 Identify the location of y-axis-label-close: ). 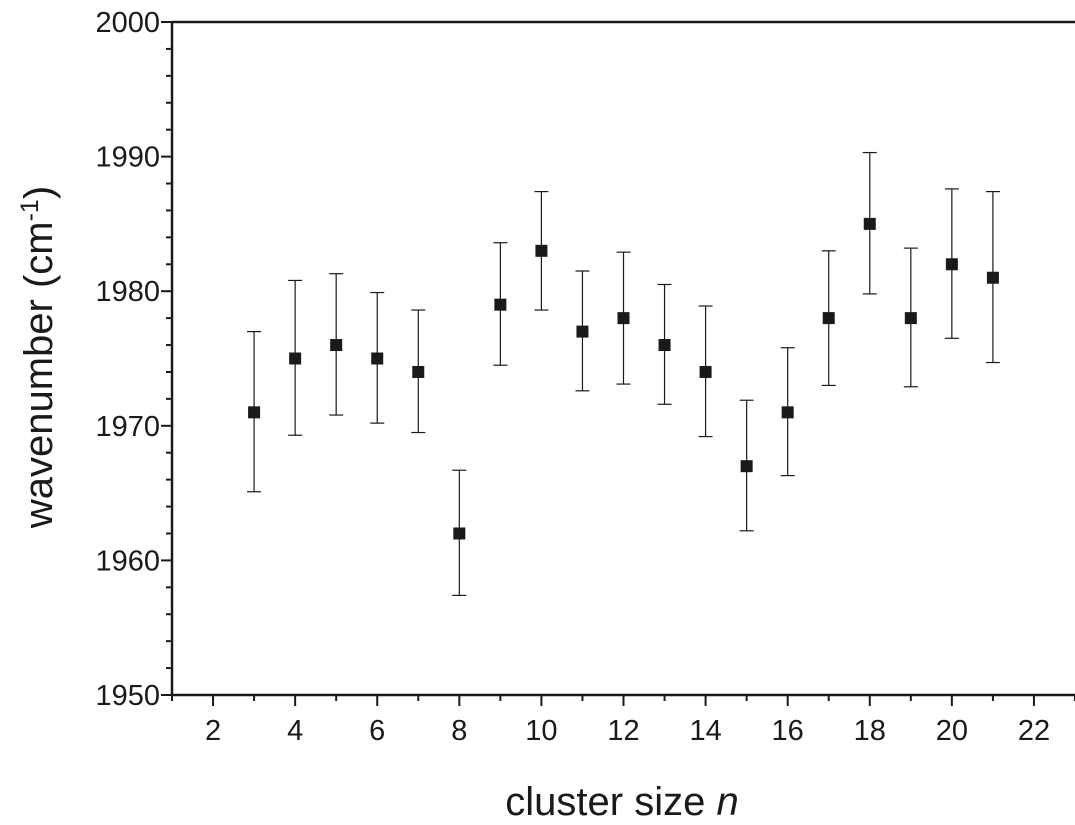
(39, 192).